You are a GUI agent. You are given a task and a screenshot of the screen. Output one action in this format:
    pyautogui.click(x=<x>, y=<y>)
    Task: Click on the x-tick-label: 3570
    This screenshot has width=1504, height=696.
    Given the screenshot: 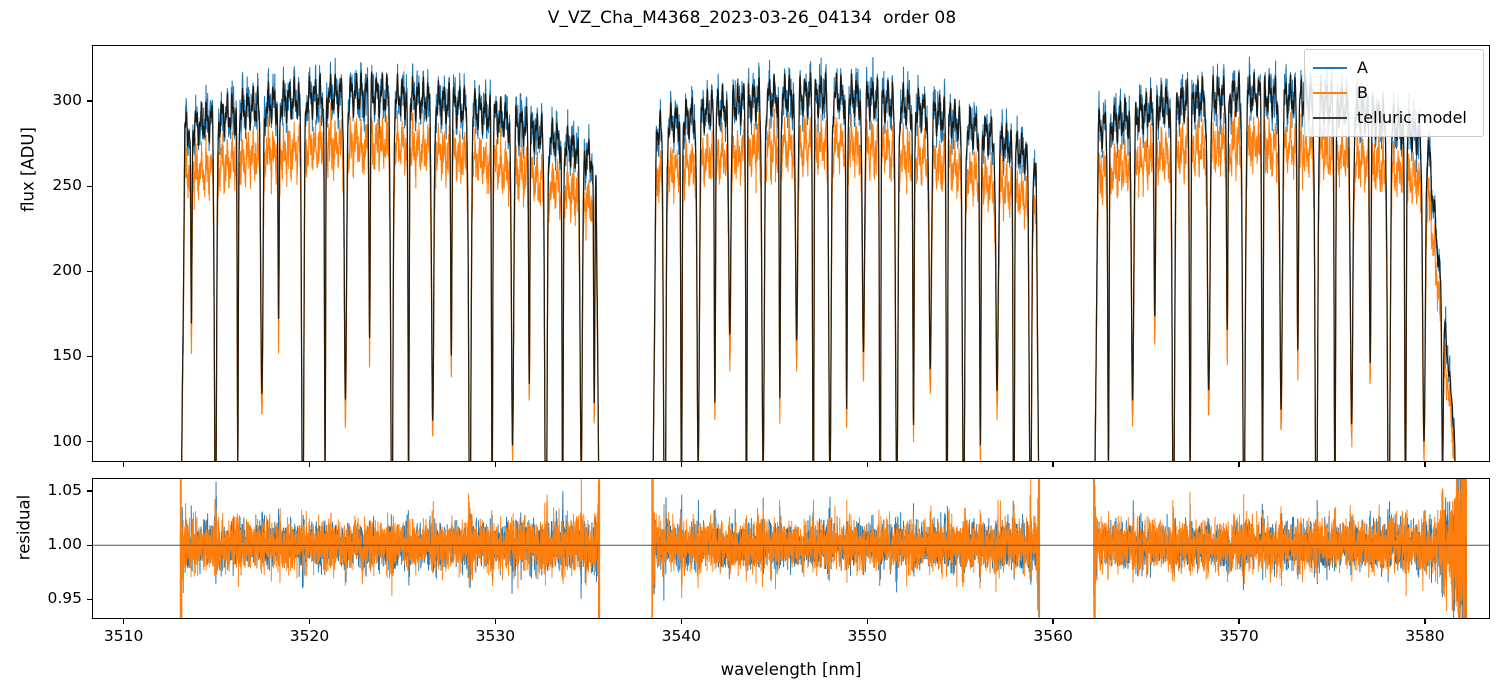 What is the action you would take?
    pyautogui.click(x=1239, y=636)
    